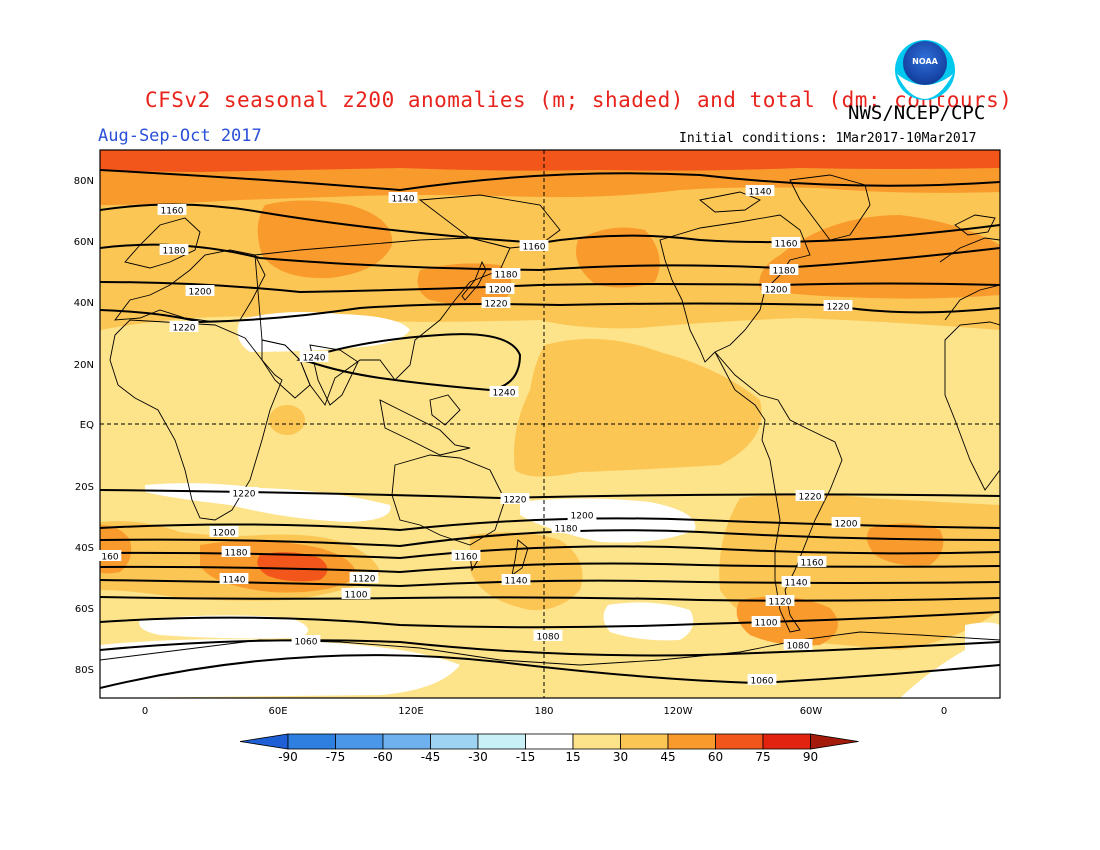  What do you see at coordinates (87, 425) in the screenshot?
I see `lat-label: EQ` at bounding box center [87, 425].